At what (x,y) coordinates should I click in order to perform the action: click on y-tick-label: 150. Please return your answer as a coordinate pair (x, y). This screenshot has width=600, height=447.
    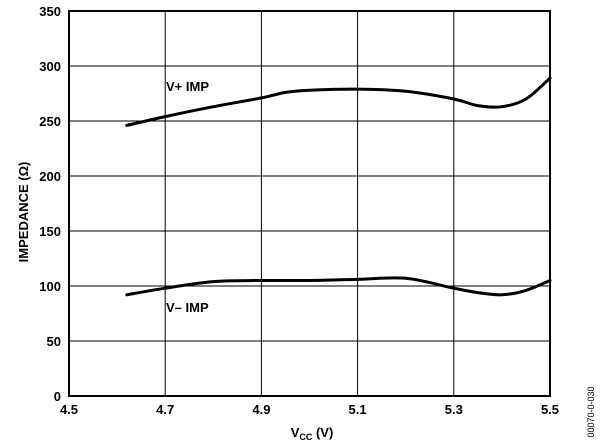
    Looking at the image, I should click on (50, 231).